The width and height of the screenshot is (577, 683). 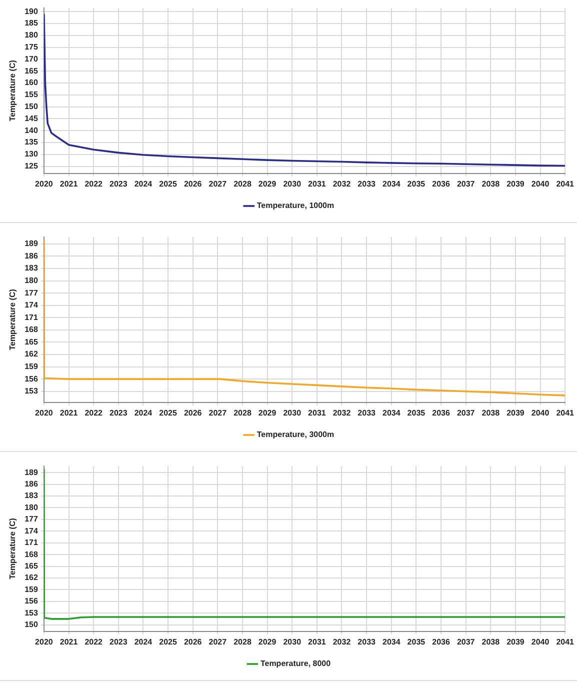 I want to click on y-tick-label: 170, so click(x=31, y=59).